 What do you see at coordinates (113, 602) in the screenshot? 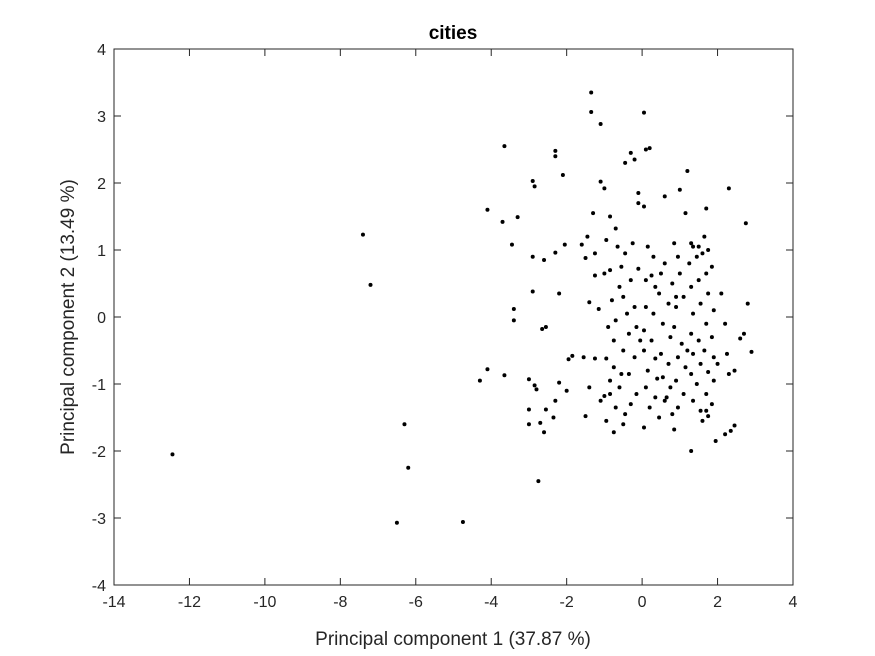
I see `x-tick-label: -14` at bounding box center [113, 602].